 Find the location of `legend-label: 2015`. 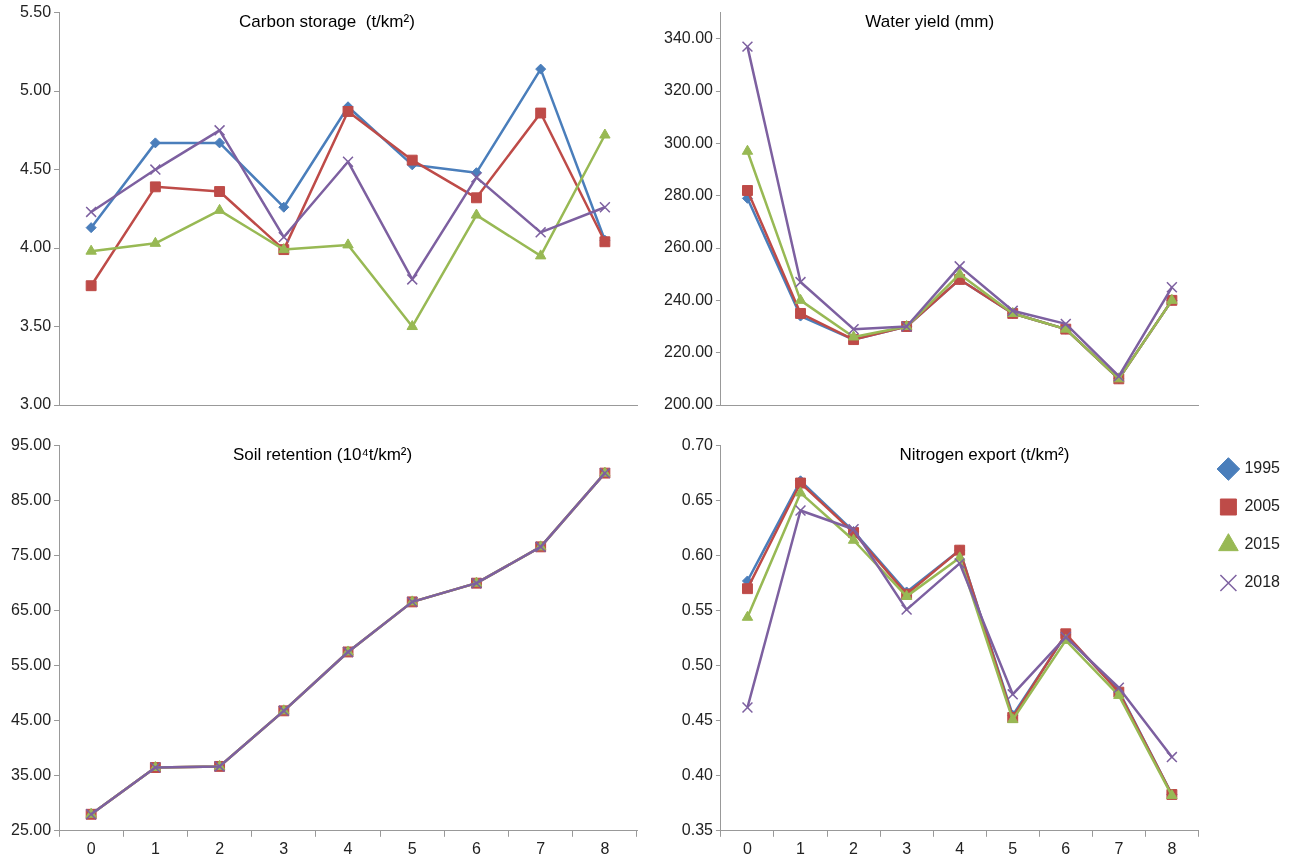

legend-label: 2015 is located at coordinates (1262, 544).